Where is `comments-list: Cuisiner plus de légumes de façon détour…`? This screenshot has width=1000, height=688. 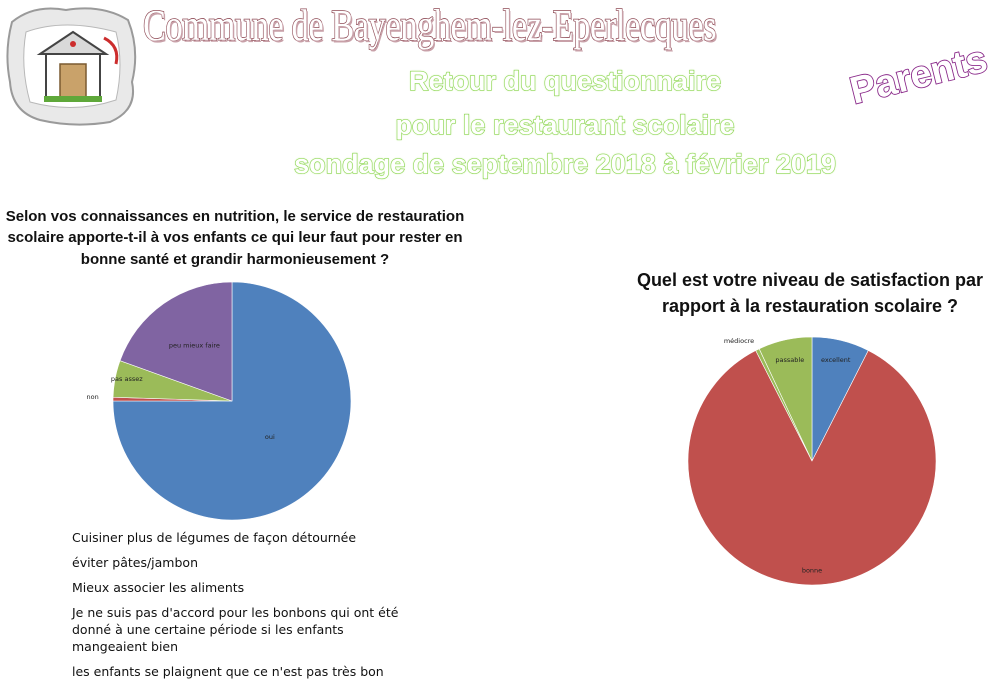 comments-list: Cuisiner plus de légumes de façon détour… is located at coordinates (237, 608).